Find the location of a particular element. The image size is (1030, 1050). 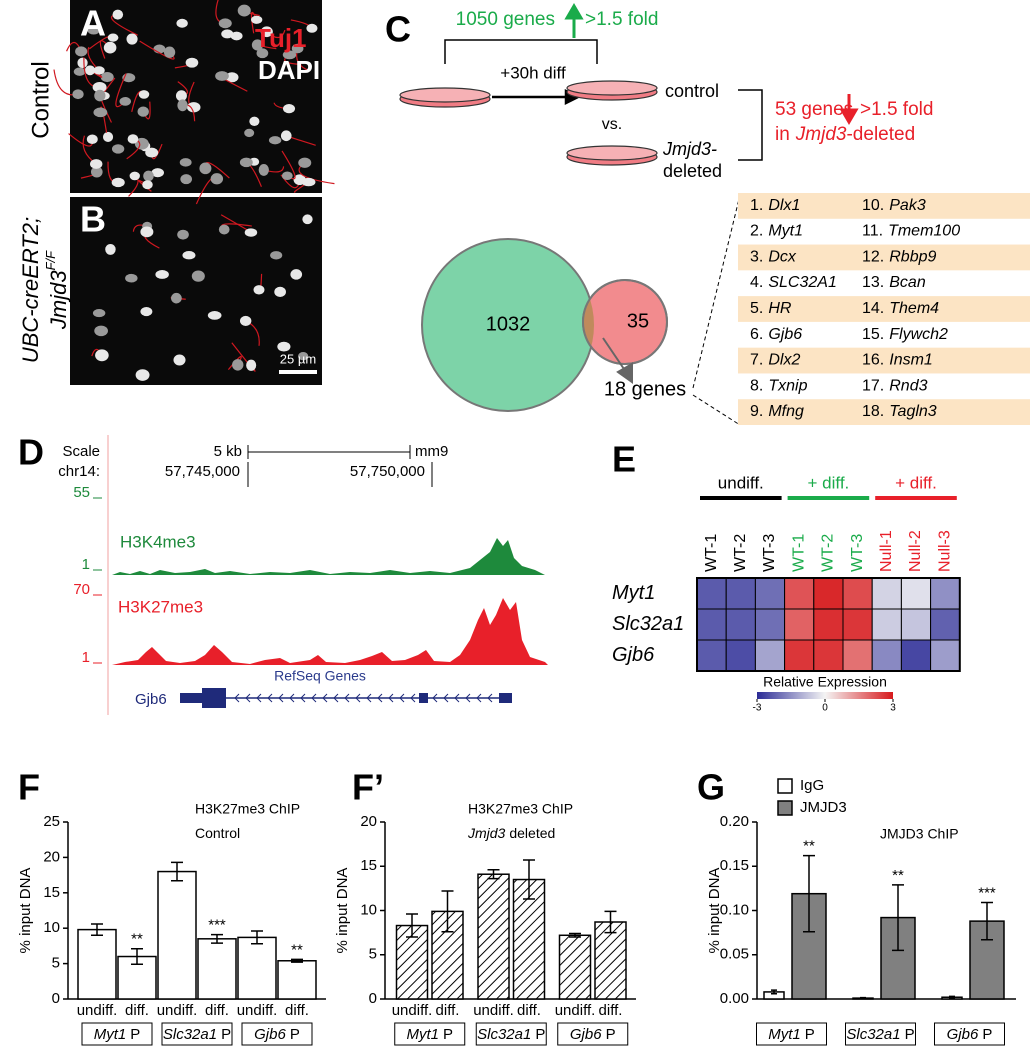

y-tick-label: 20 is located at coordinates (368, 821).